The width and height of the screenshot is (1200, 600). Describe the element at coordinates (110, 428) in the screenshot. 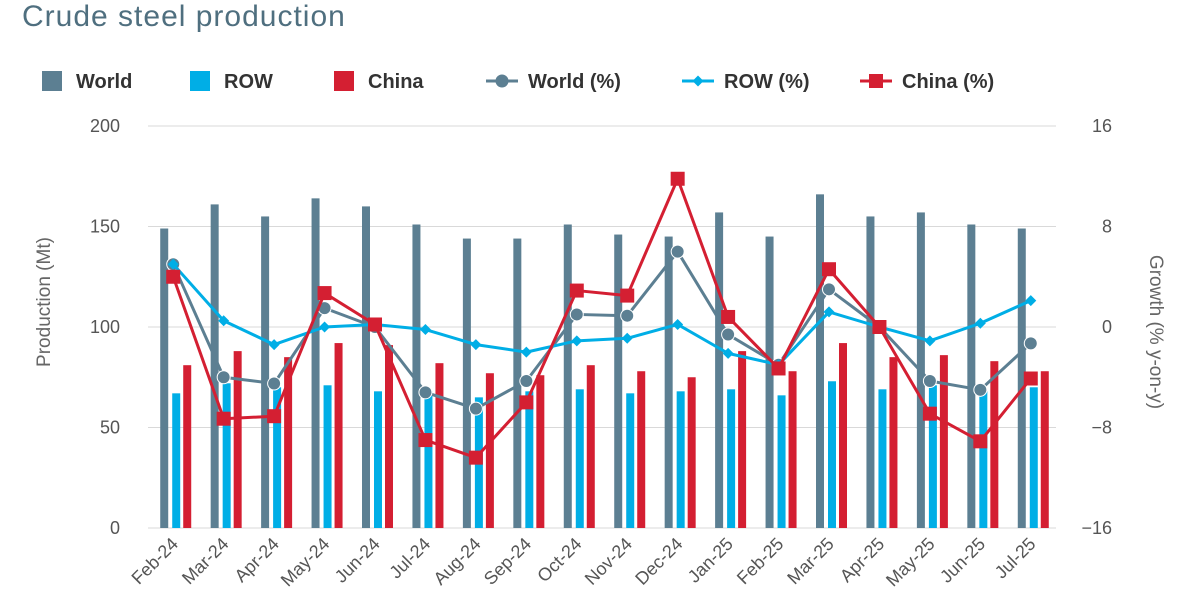

I see `y-tick-label: 50` at that location.